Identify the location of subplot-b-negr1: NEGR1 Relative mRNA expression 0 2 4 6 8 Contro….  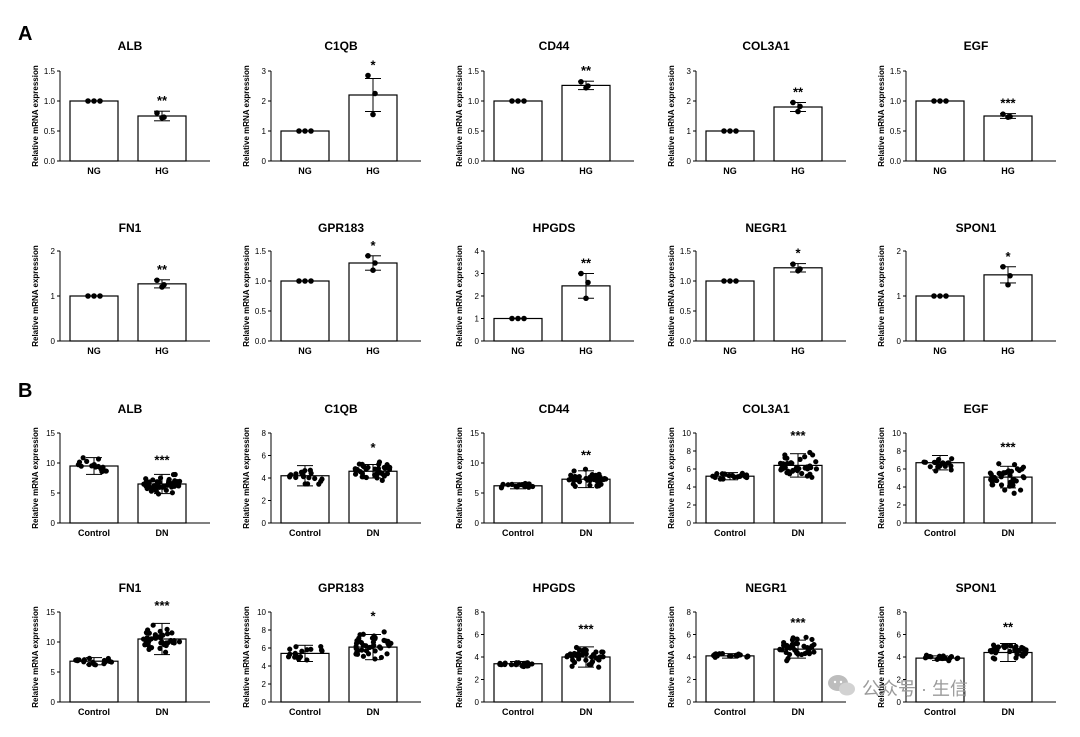
(756, 649).